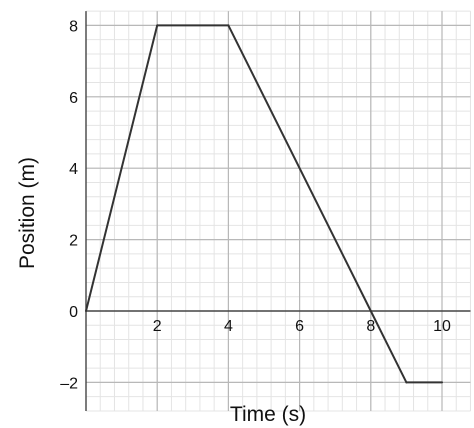  Describe the element at coordinates (442, 326) in the screenshot. I see `x-tick-label: 10` at that location.